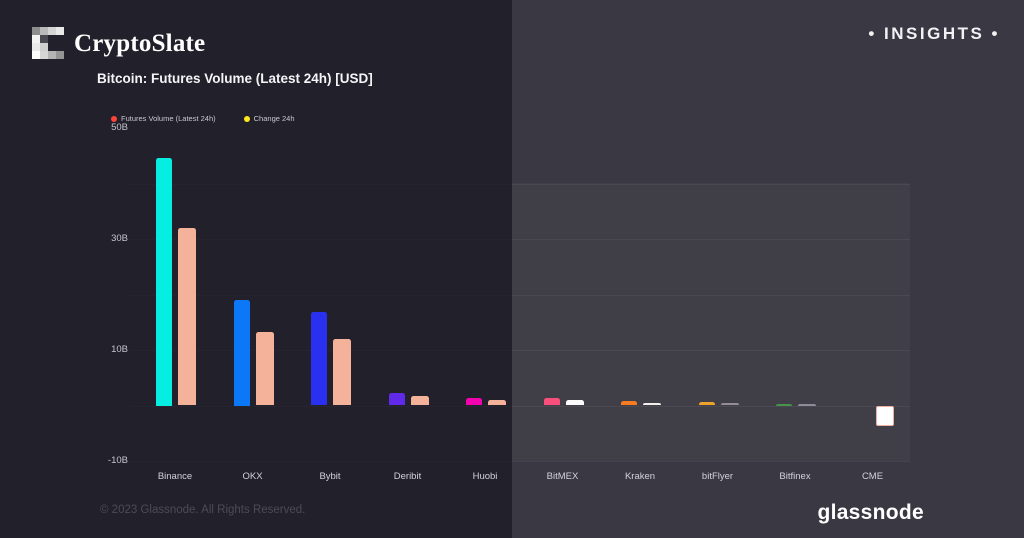 The height and width of the screenshot is (538, 1024). I want to click on x-label-deribit: Deribit, so click(407, 476).